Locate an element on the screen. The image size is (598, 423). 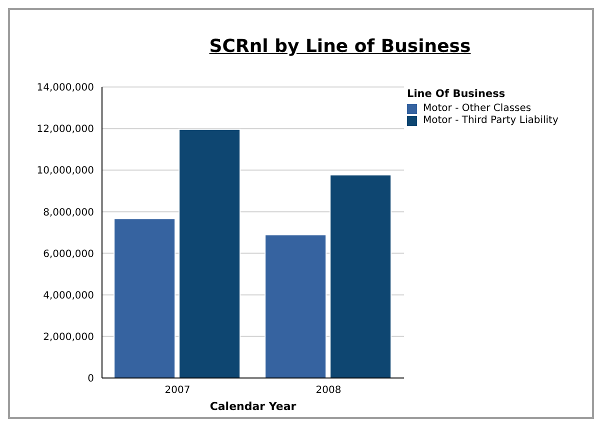
legend-label: Motor - Other Classes is located at coordinates (477, 109).